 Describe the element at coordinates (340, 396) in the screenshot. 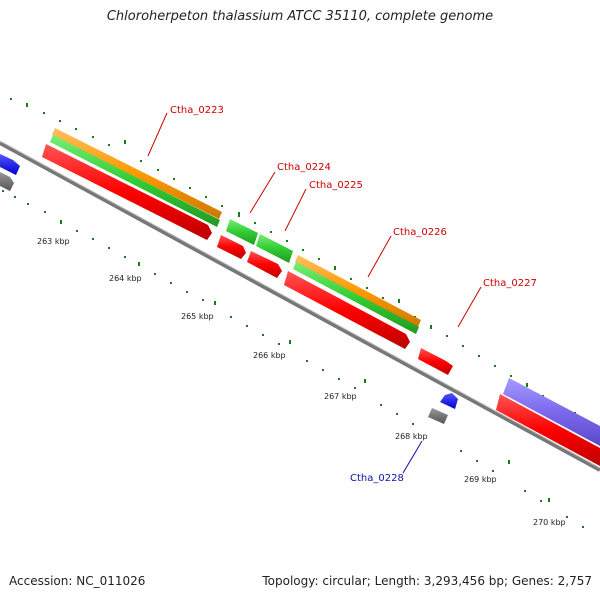

I see `scale-label-267kbp: 267 kbp` at that location.